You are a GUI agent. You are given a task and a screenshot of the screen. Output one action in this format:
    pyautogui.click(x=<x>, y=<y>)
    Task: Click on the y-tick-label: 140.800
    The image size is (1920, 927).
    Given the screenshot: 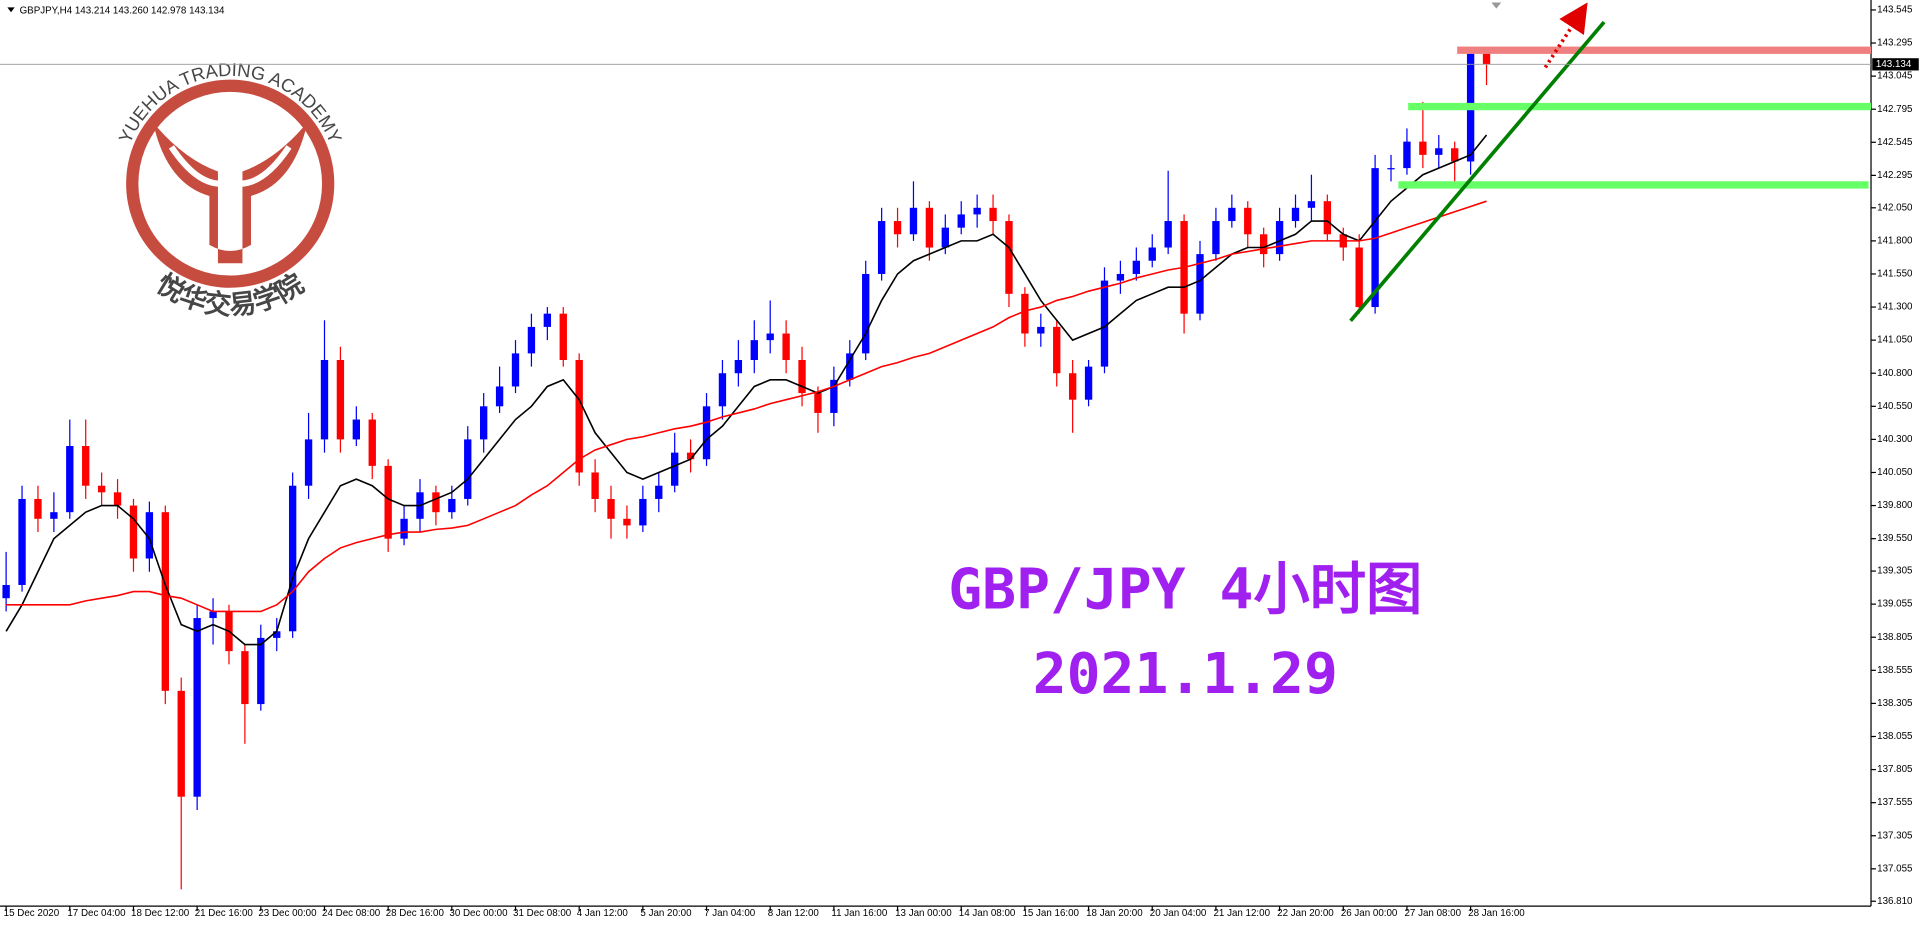 What is the action you would take?
    pyautogui.click(x=1895, y=373)
    